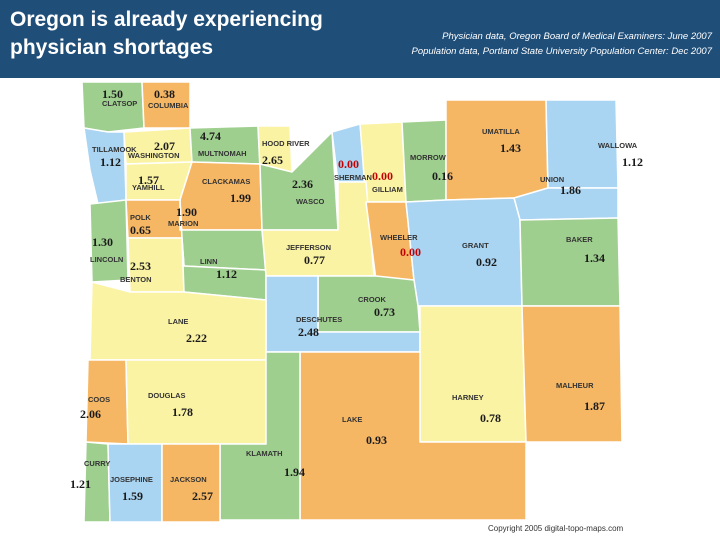 The height and width of the screenshot is (540, 720). Describe the element at coordinates (140, 266) in the screenshot. I see `value-benton: 2.53` at that location.